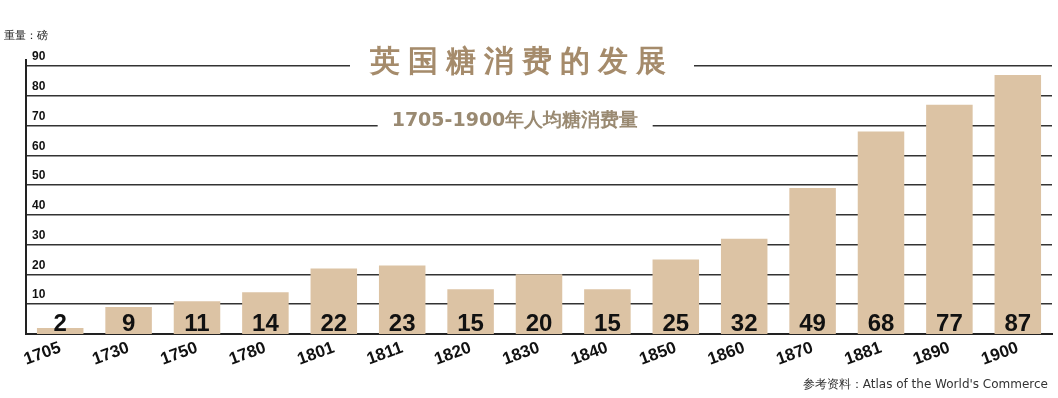 This screenshot has width=1058, height=398. Describe the element at coordinates (452, 353) in the screenshot. I see `x-tick-label: 1820` at that location.